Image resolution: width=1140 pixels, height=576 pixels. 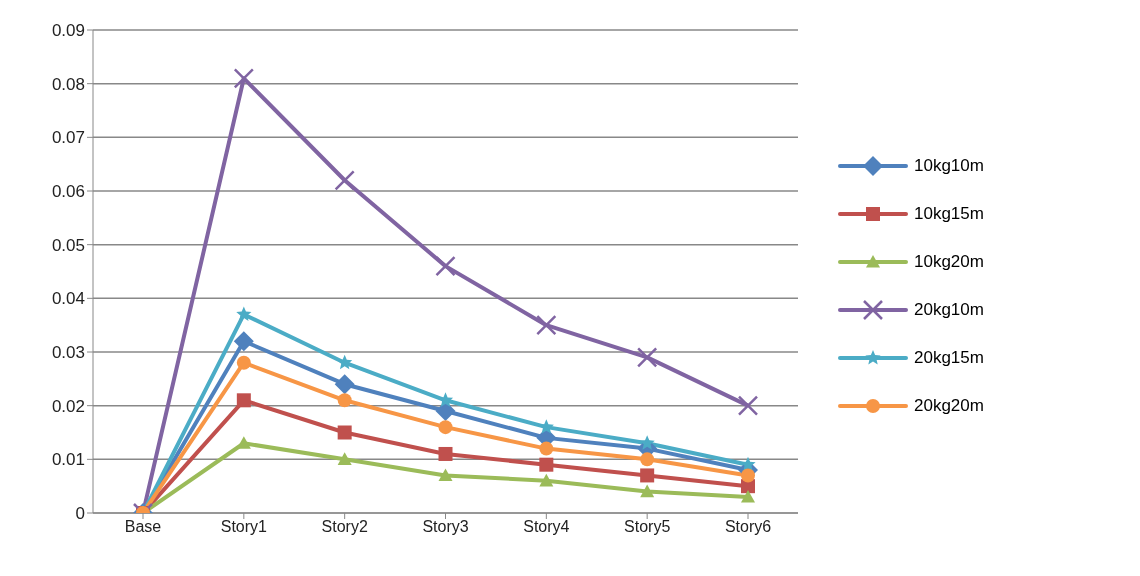 What do you see at coordinates (68, 406) in the screenshot?
I see `y-tick-label: 0.02` at bounding box center [68, 406].